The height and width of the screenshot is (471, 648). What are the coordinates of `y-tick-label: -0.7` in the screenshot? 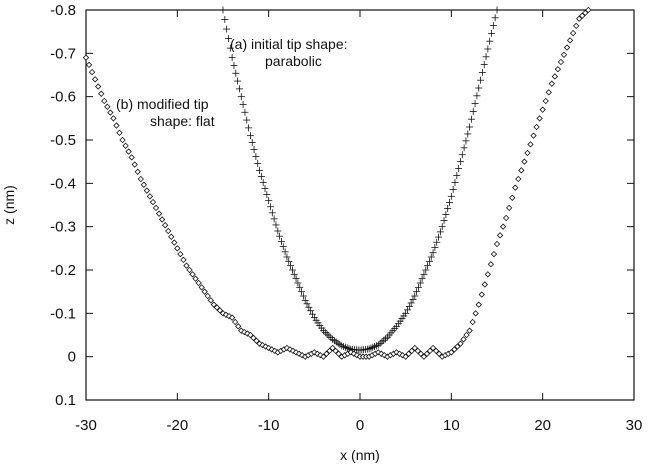 It's located at (63, 53).